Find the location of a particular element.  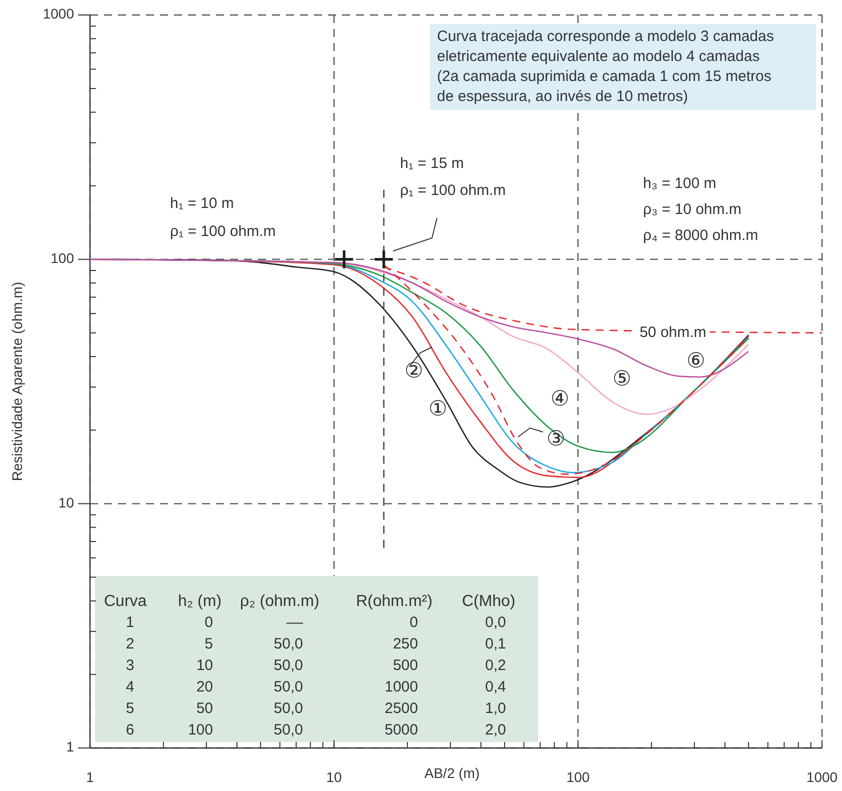

annotation: ④ is located at coordinates (560, 399).